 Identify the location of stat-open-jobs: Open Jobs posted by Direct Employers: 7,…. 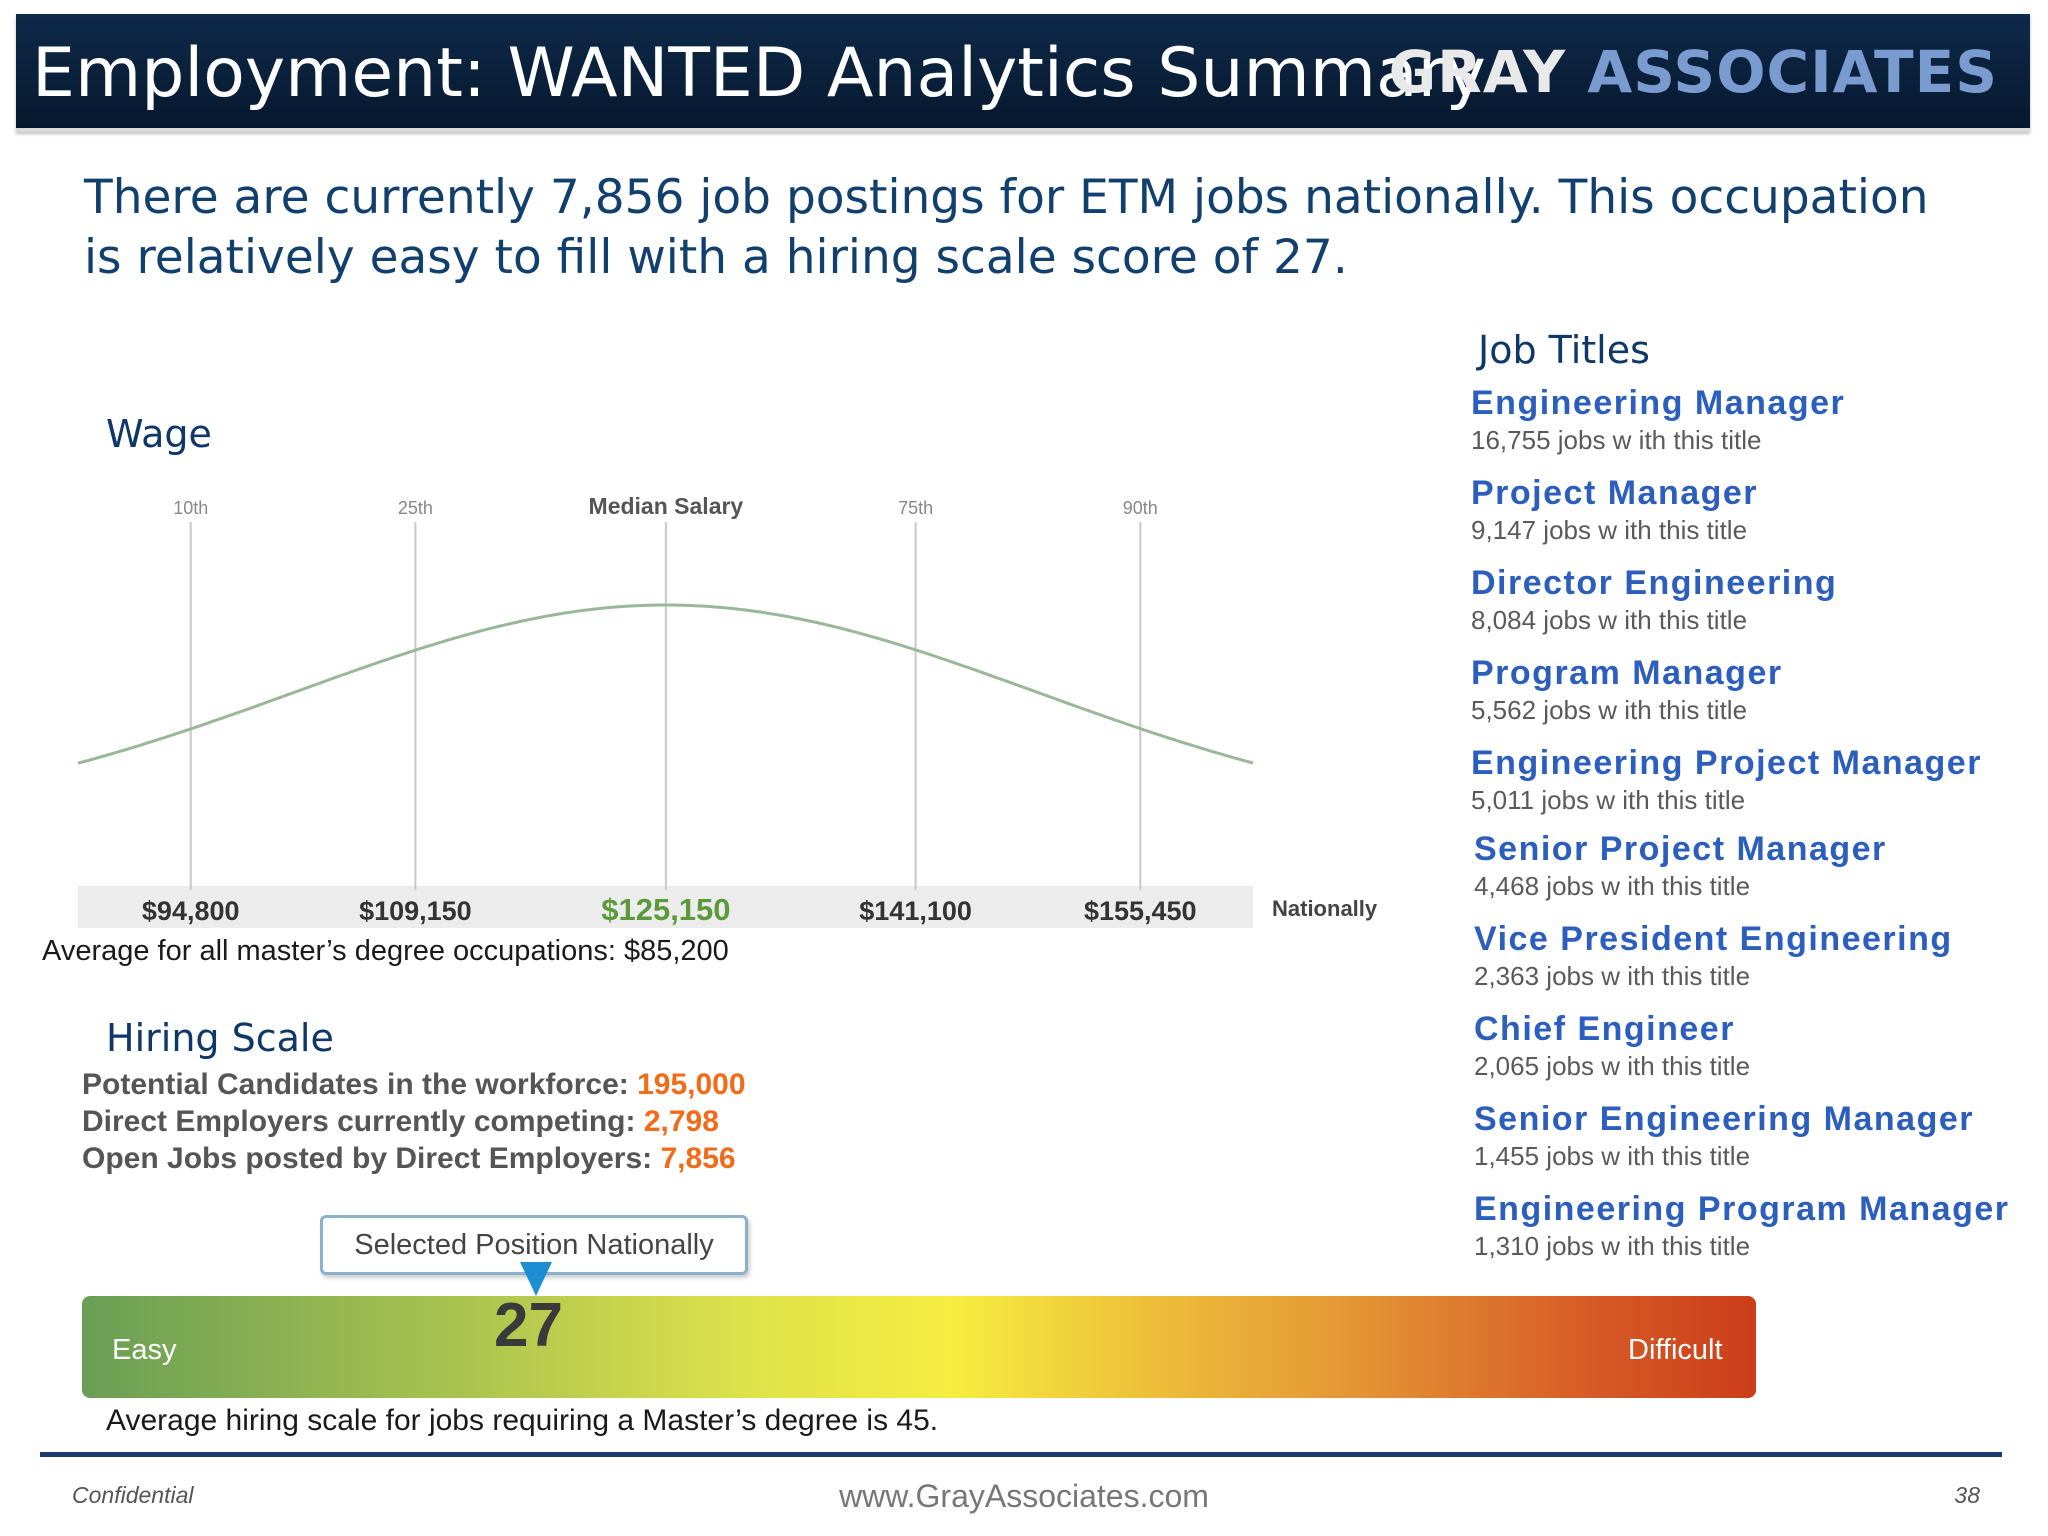
(414, 1158).